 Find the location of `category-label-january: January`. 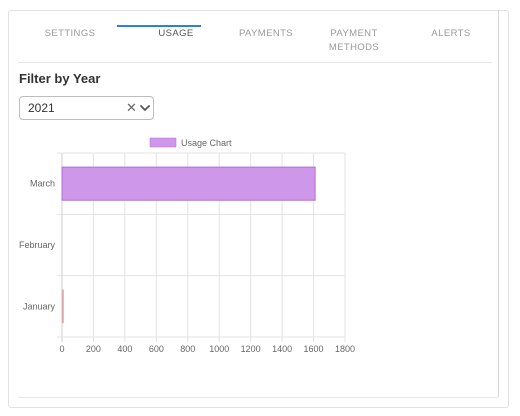

category-label-january: January is located at coordinates (39, 306).